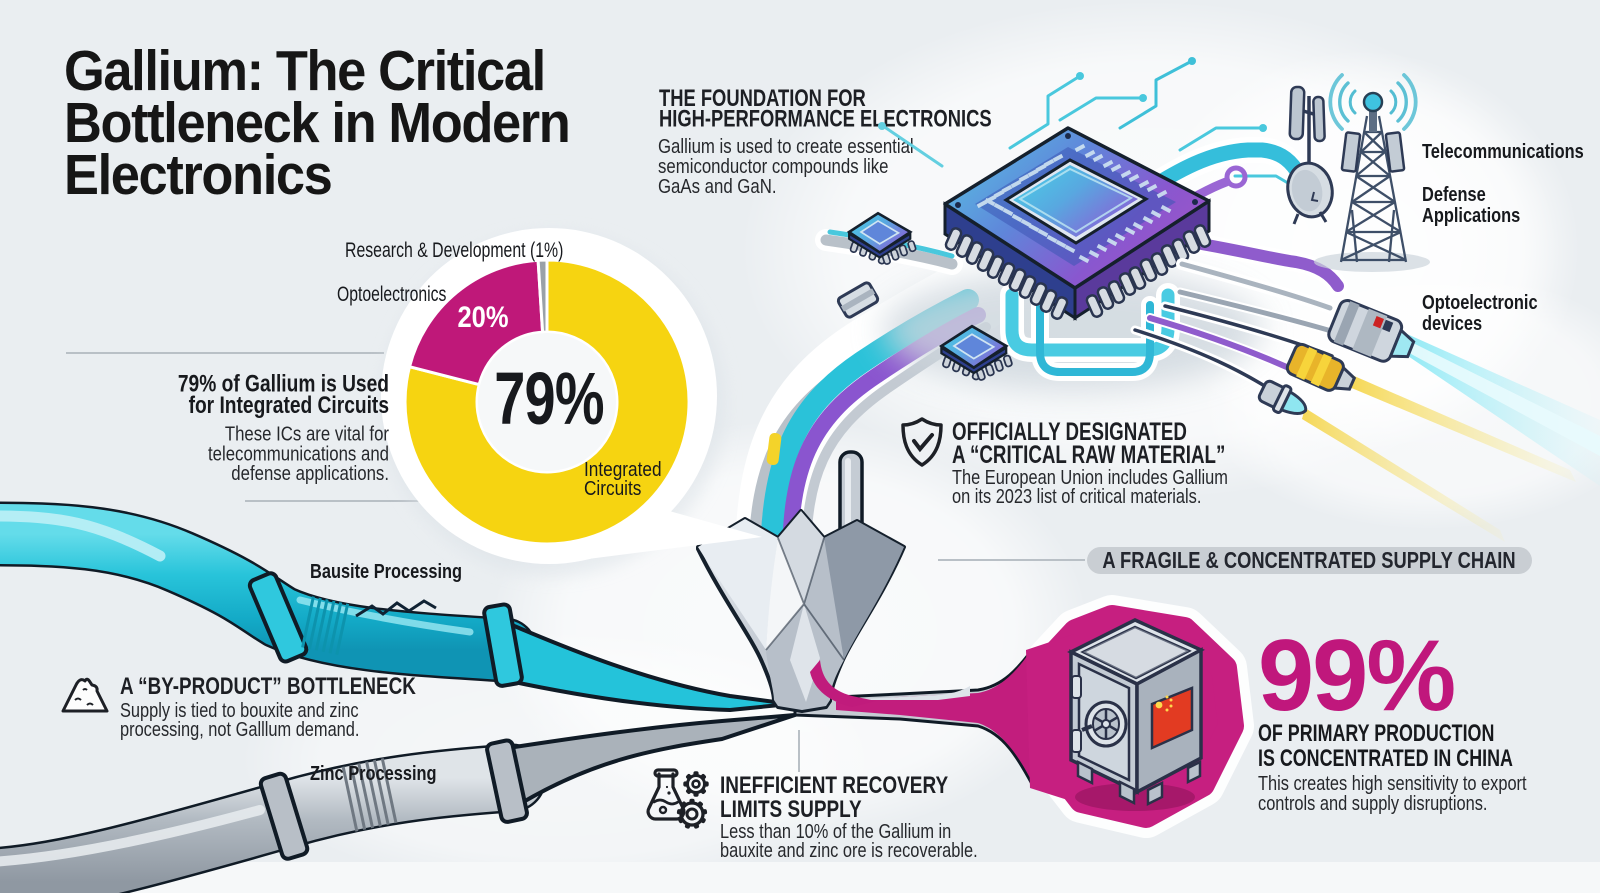  I want to click on svg-text: Applications, so click(1471, 214).